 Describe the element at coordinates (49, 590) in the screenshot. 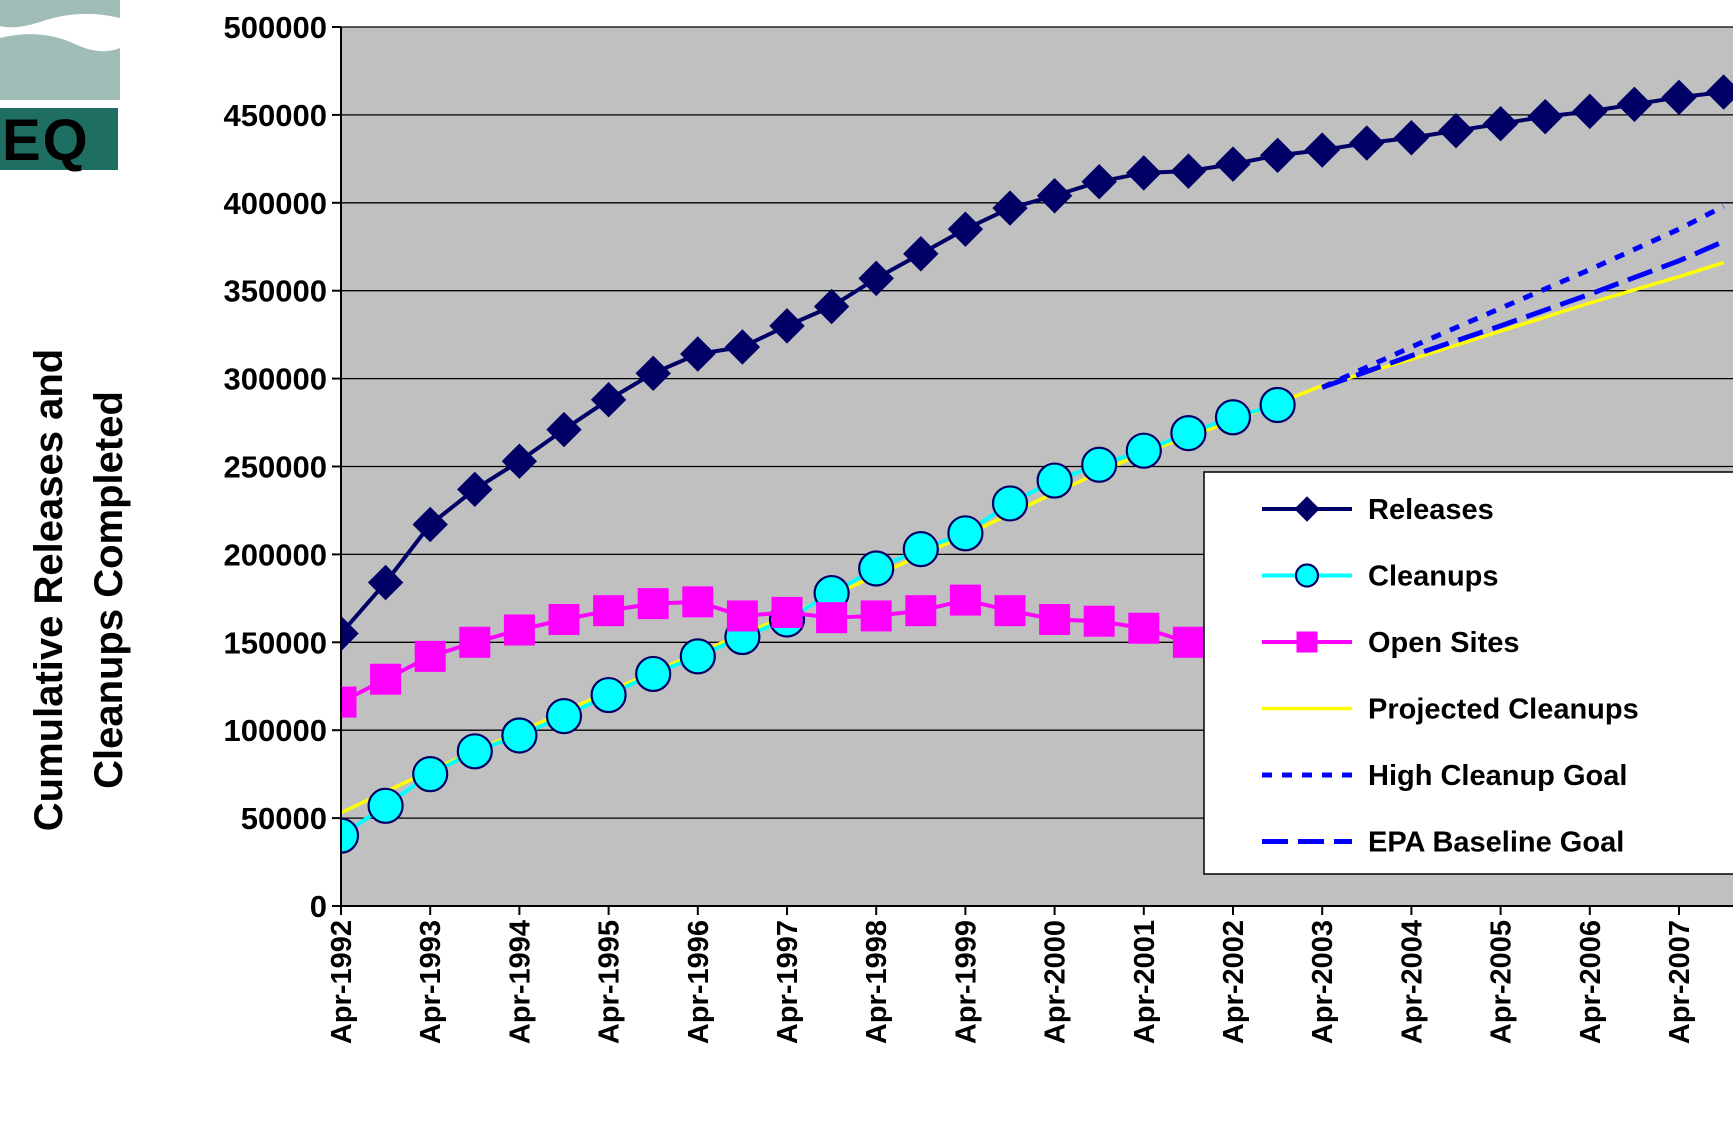

I see `y-axis-title-line-1: Cumulative Releases and` at that location.